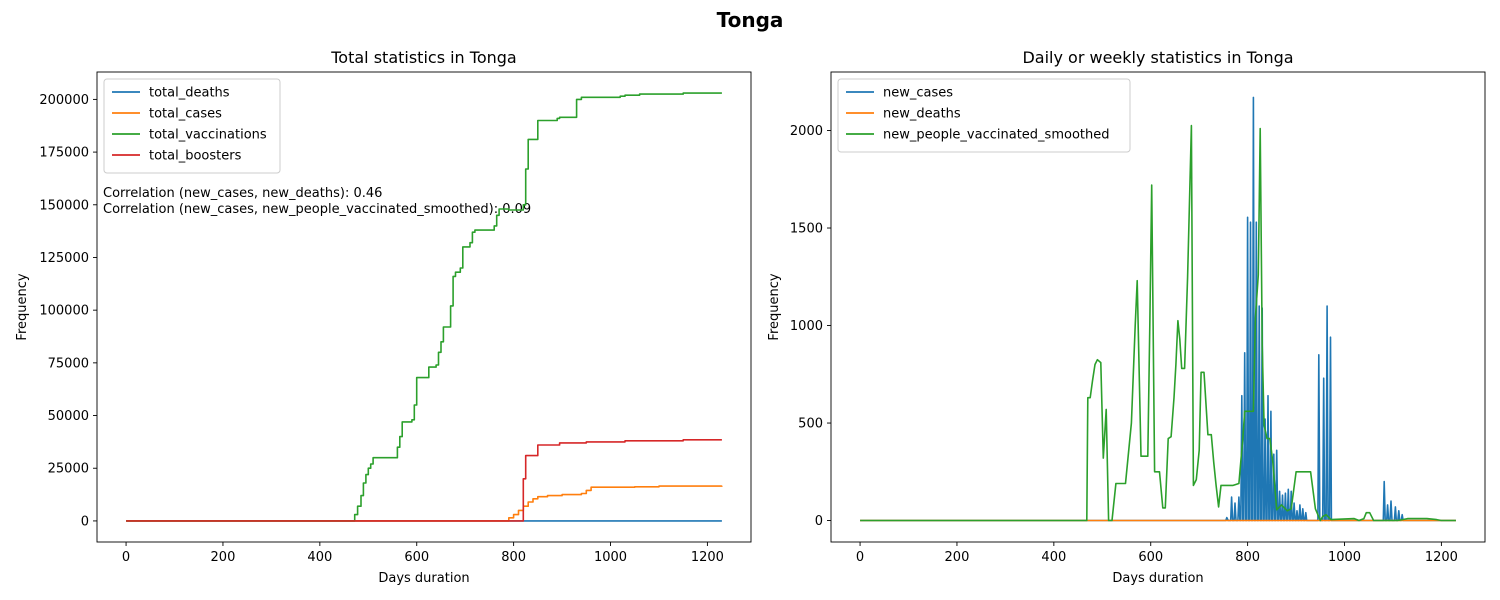 The width and height of the screenshot is (1500, 600). Describe the element at coordinates (810, 424) in the screenshot. I see `y-tick-label: 500` at that location.